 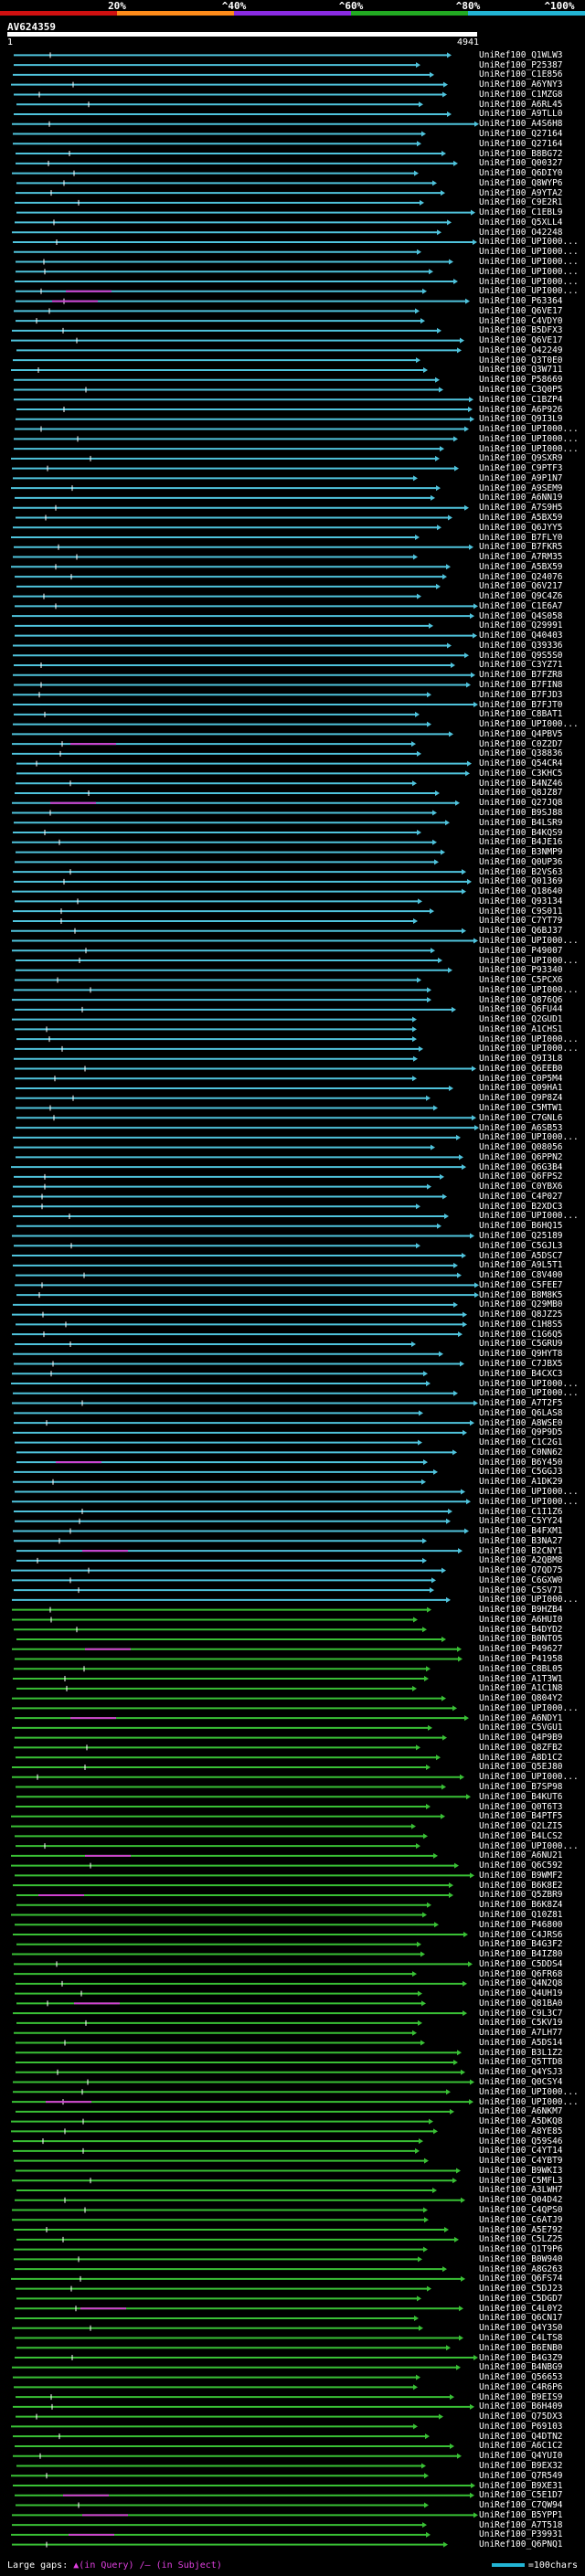 What do you see at coordinates (521, 1472) in the screenshot?
I see `hit-label: UniRef100_C5GGJ3` at bounding box center [521, 1472].